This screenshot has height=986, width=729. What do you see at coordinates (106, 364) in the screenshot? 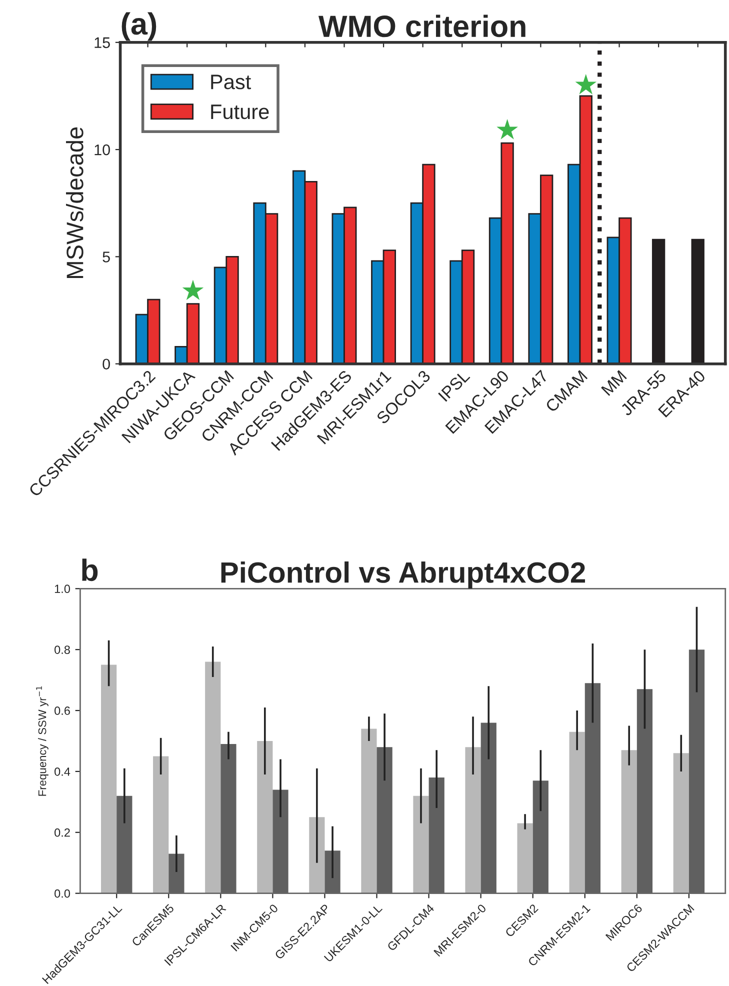
I see `y-tick-label: 0` at bounding box center [106, 364].